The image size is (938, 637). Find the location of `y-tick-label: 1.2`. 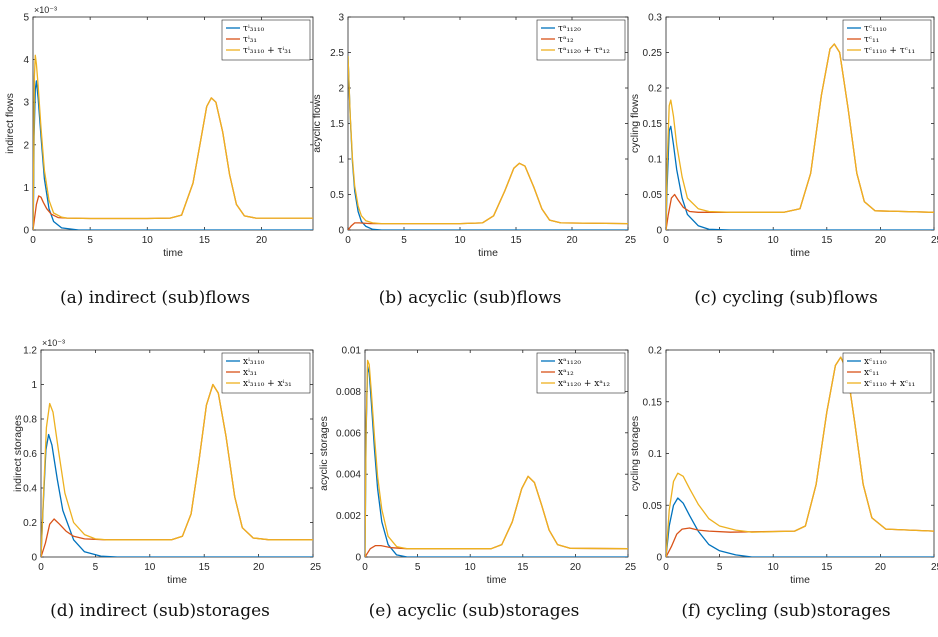

y-tick-label: 1.2 is located at coordinates (30, 351).